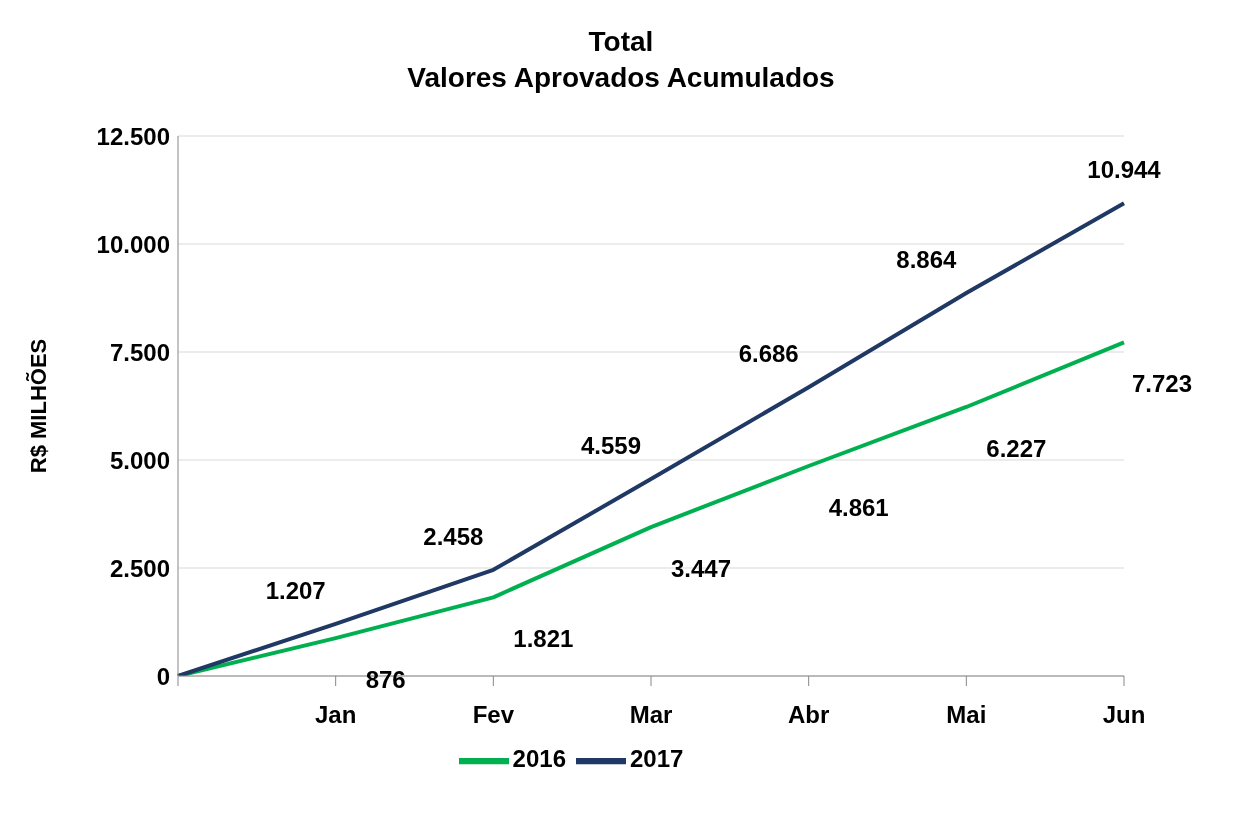 This screenshot has height=813, width=1242. Describe the element at coordinates (133, 244) in the screenshot. I see `y-tick-label: 10.000` at that location.